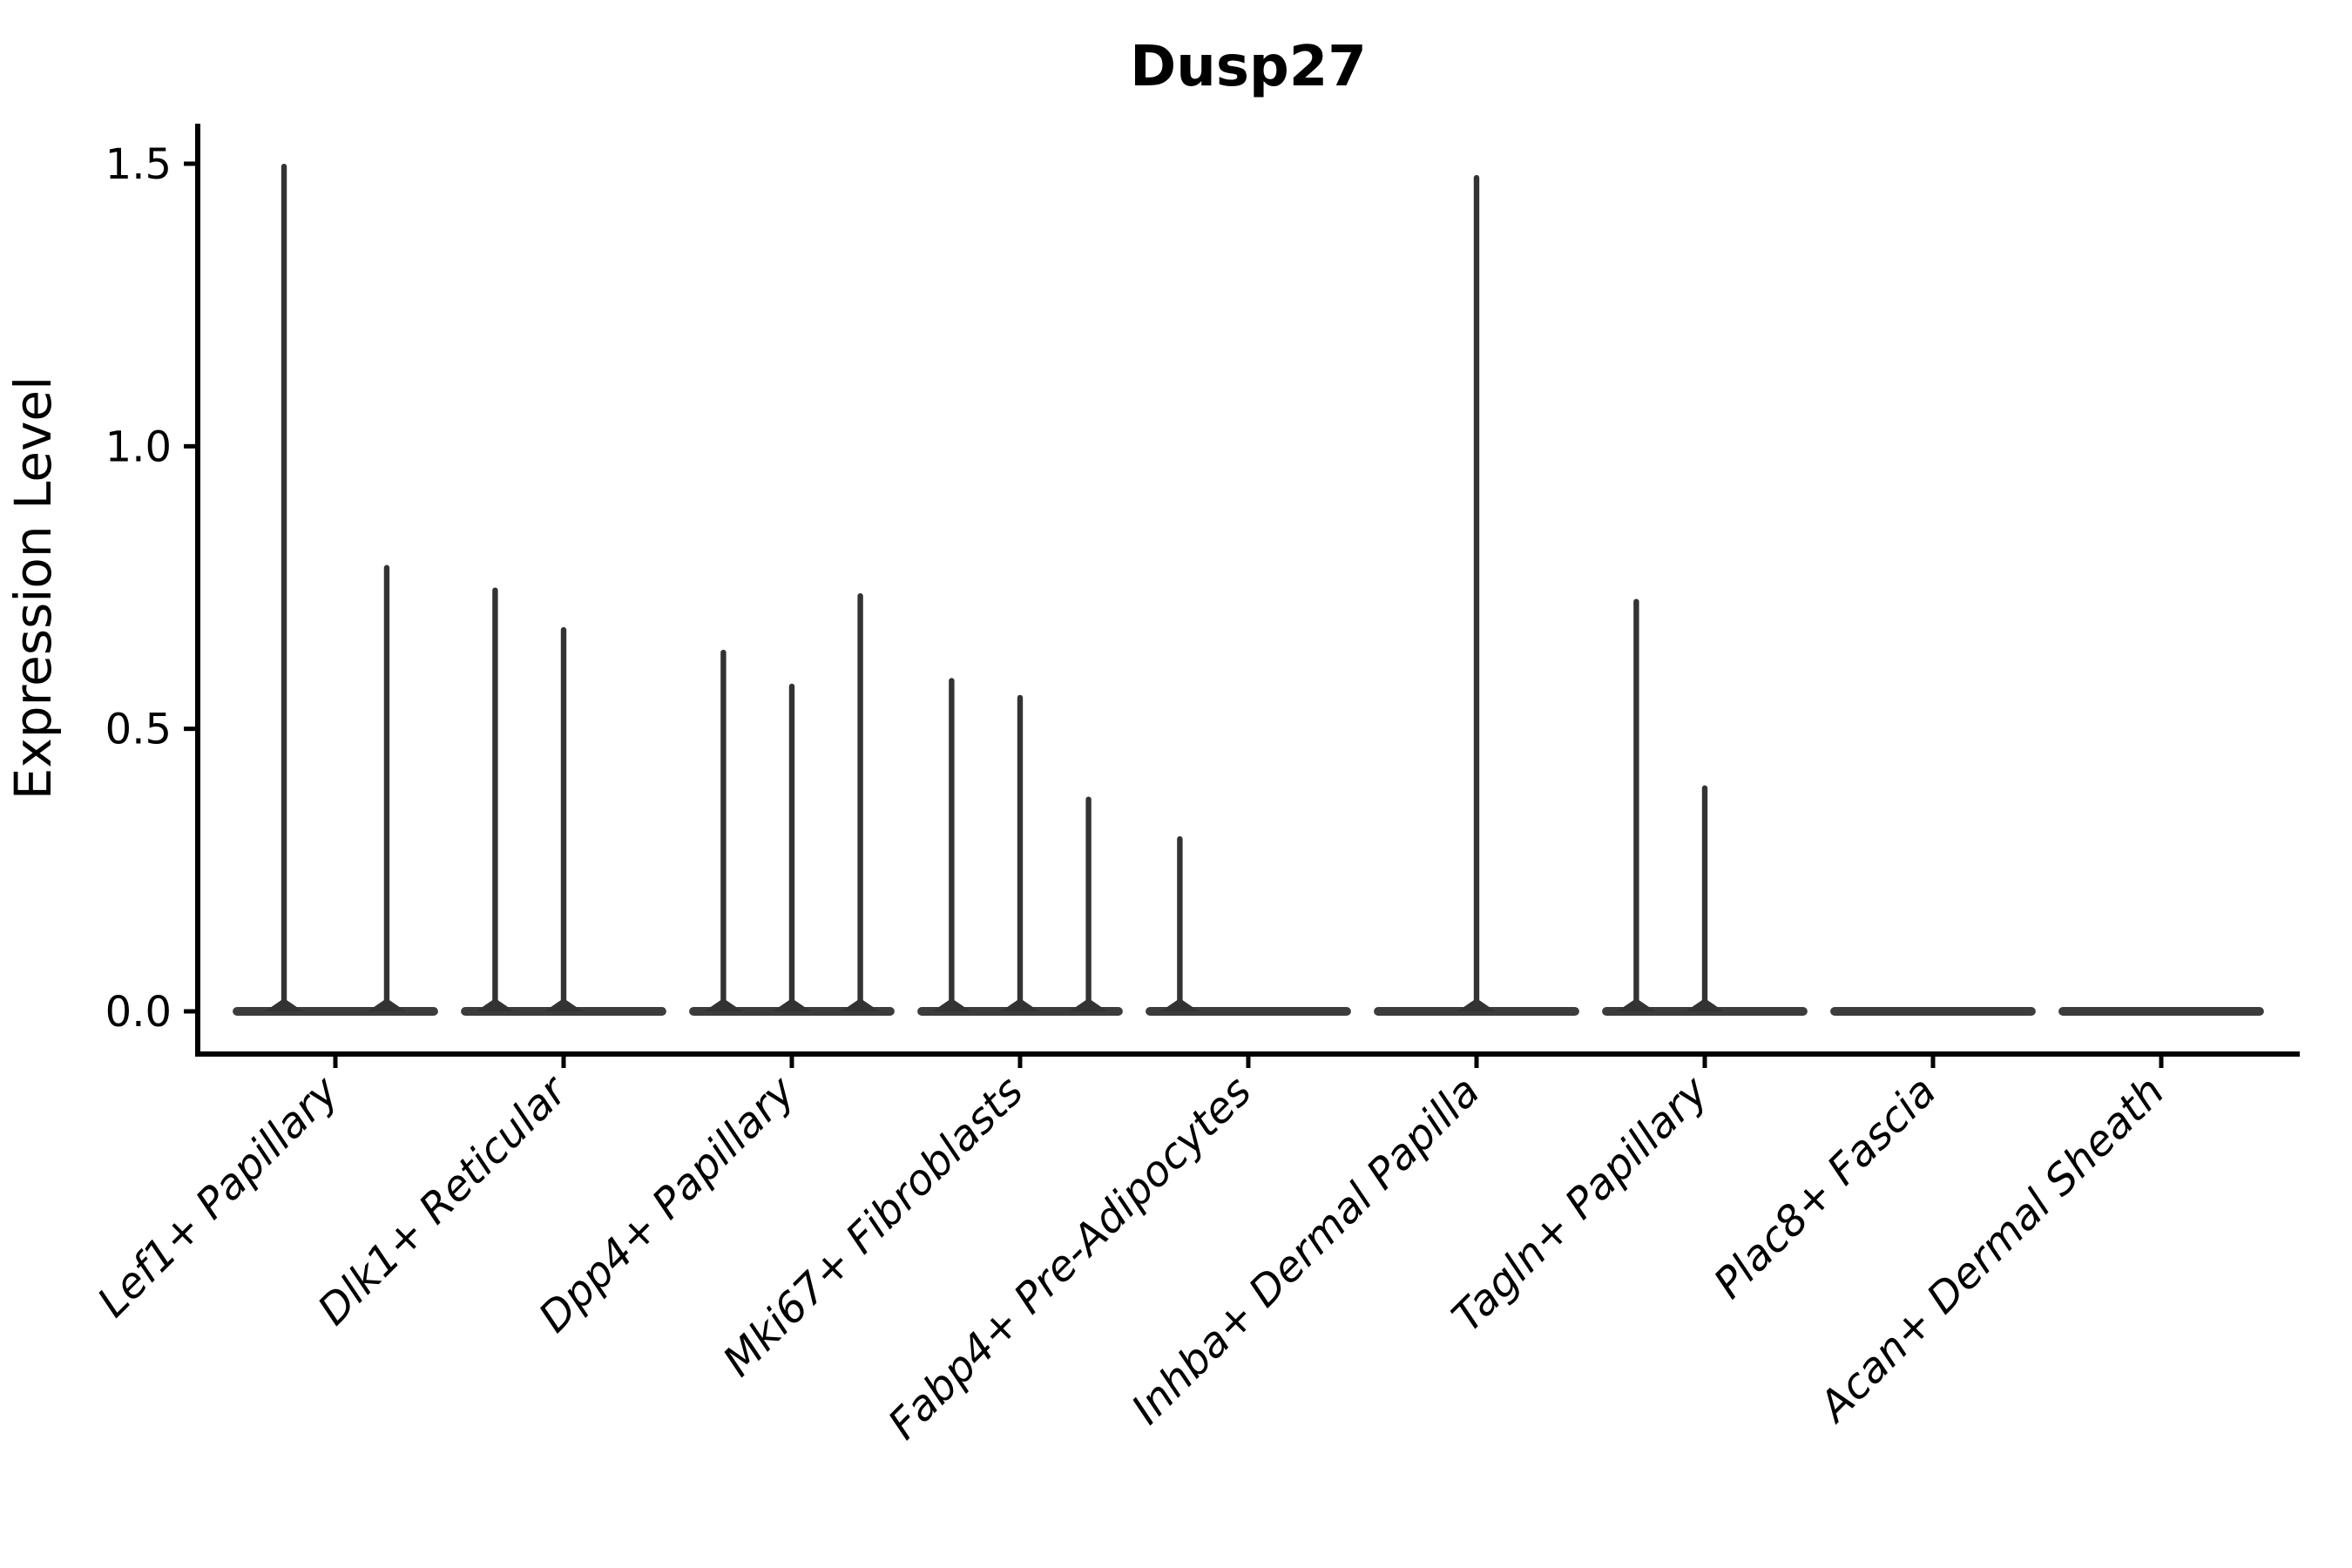  Describe the element at coordinates (138, 164) in the screenshot. I see `y-tick-label: 1.5` at that location.